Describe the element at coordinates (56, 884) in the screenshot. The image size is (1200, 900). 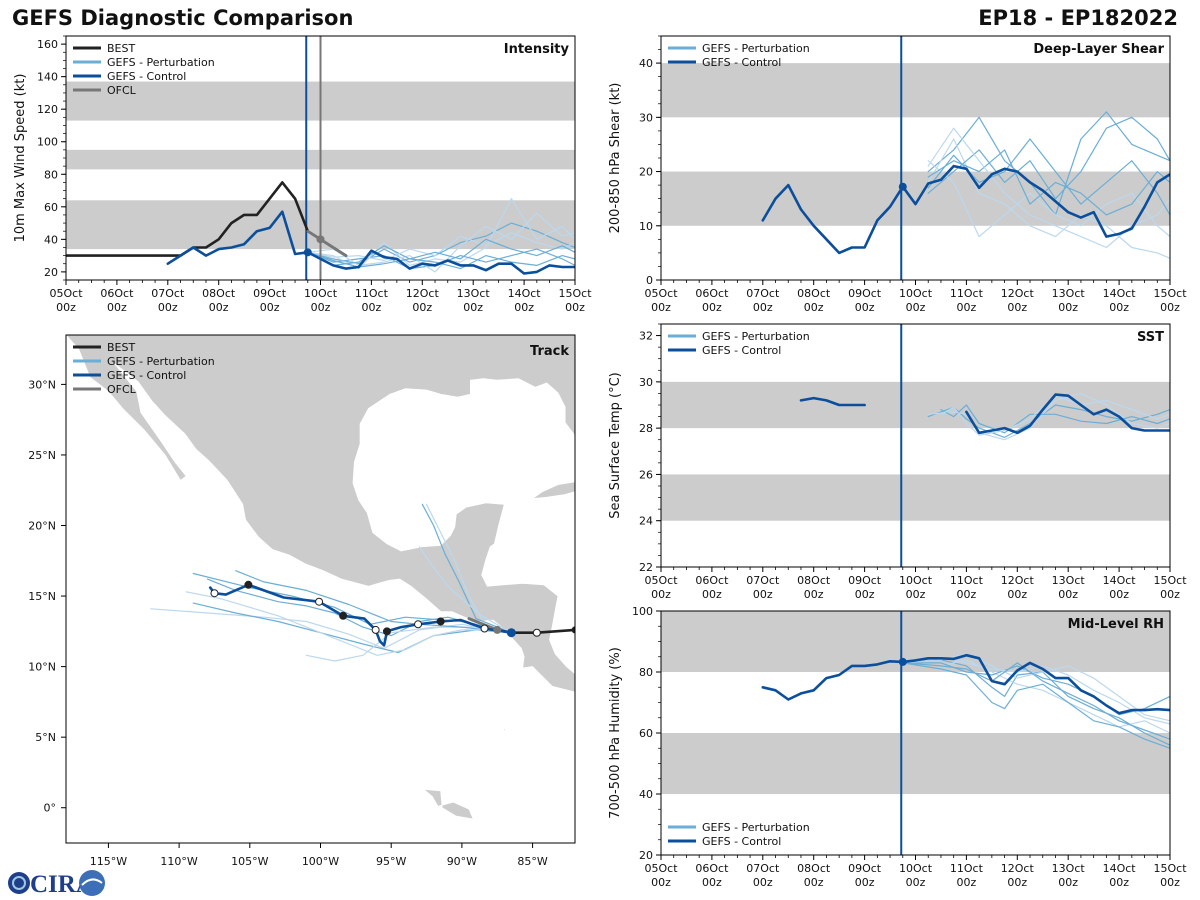
I see `cira-logo: CIRA` at that location.